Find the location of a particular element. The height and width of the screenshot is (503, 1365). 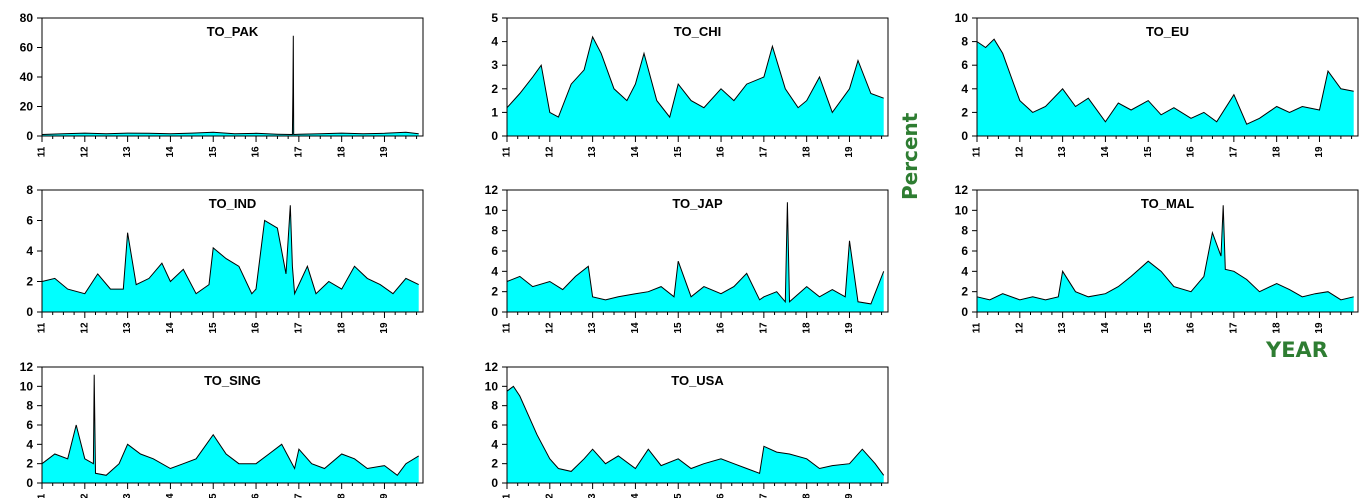

panel-to-ind: TO_IND 0 2 4 6 8 11 12 13 14 15 16 17 18 19 is located at coordinates (225, 258).